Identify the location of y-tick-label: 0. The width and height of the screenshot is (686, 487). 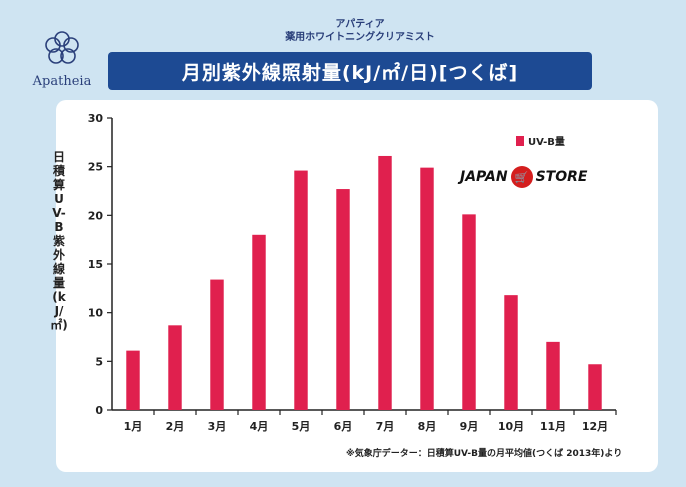
(99, 410).